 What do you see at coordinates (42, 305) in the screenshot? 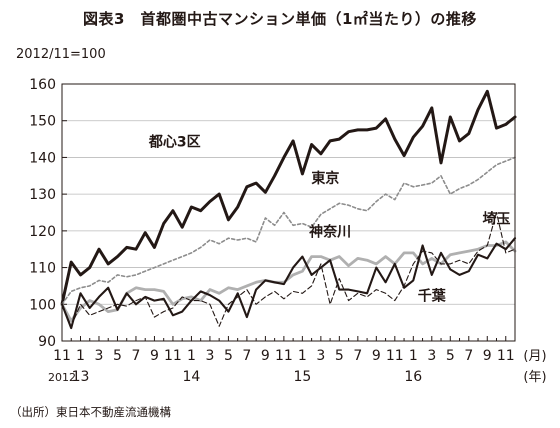
I see `y-tick-label: 100` at bounding box center [42, 305].